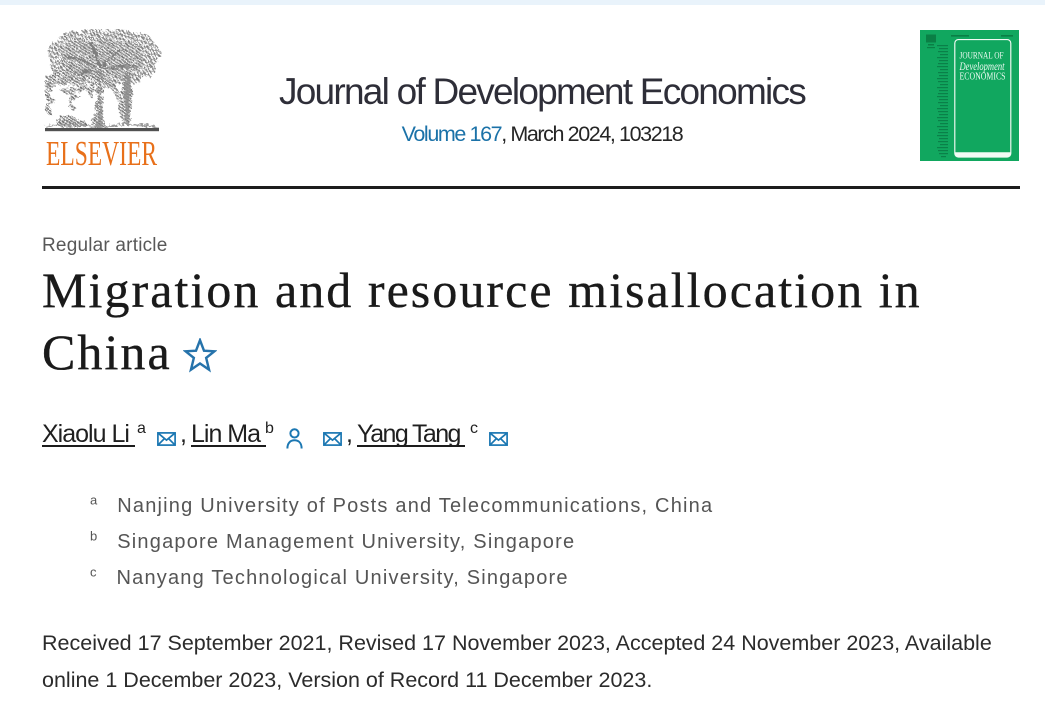  I want to click on svg-text: Development, so click(982, 66).